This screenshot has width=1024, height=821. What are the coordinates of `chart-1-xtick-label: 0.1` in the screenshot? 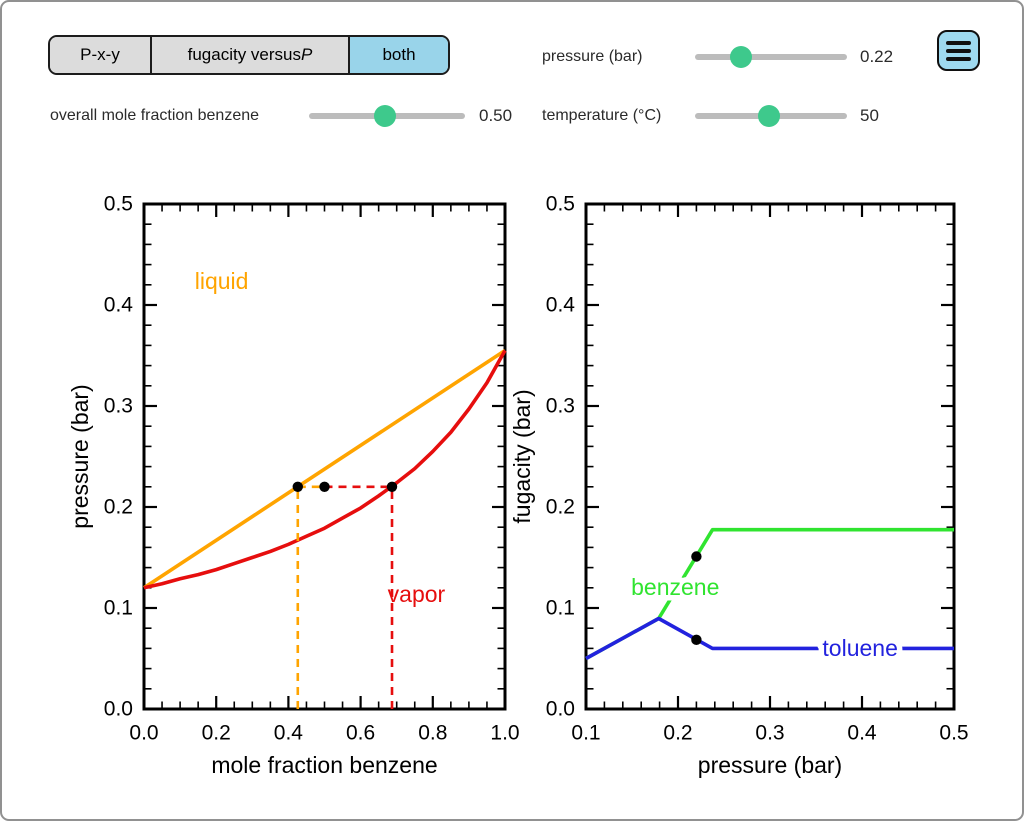 It's located at (585, 733).